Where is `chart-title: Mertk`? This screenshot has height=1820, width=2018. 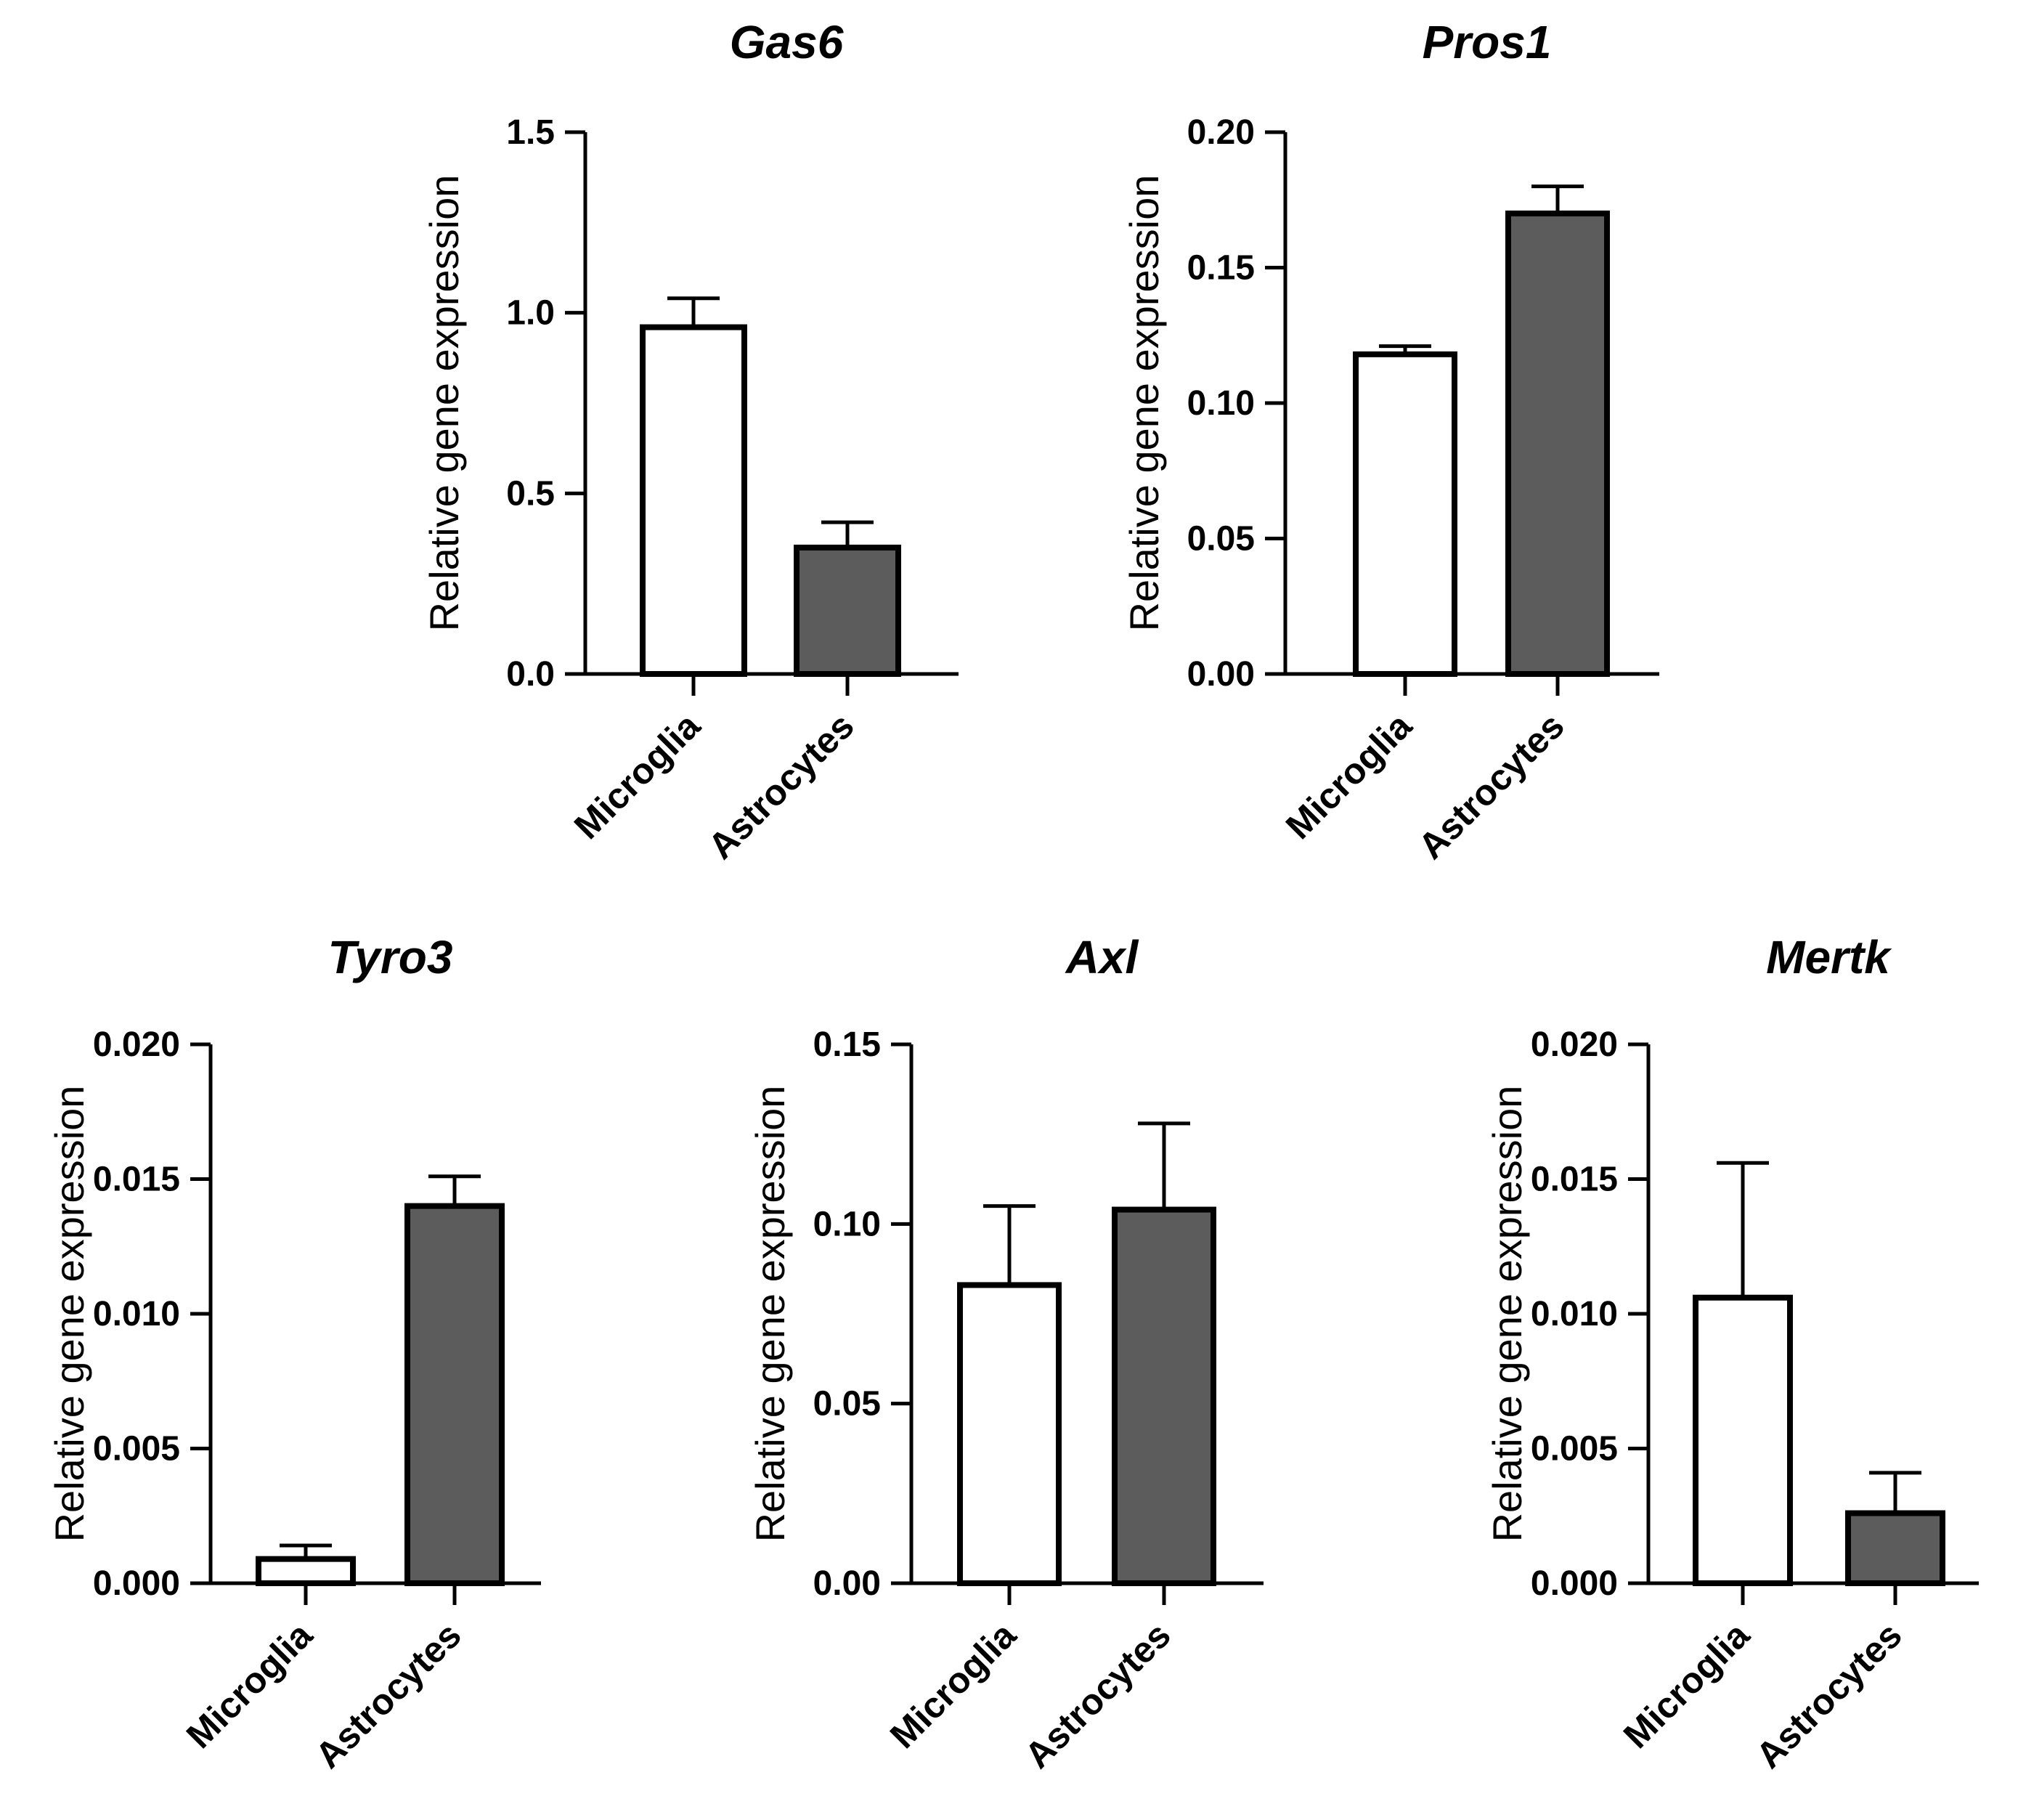
chart-title: Mertk is located at coordinates (1829, 957).